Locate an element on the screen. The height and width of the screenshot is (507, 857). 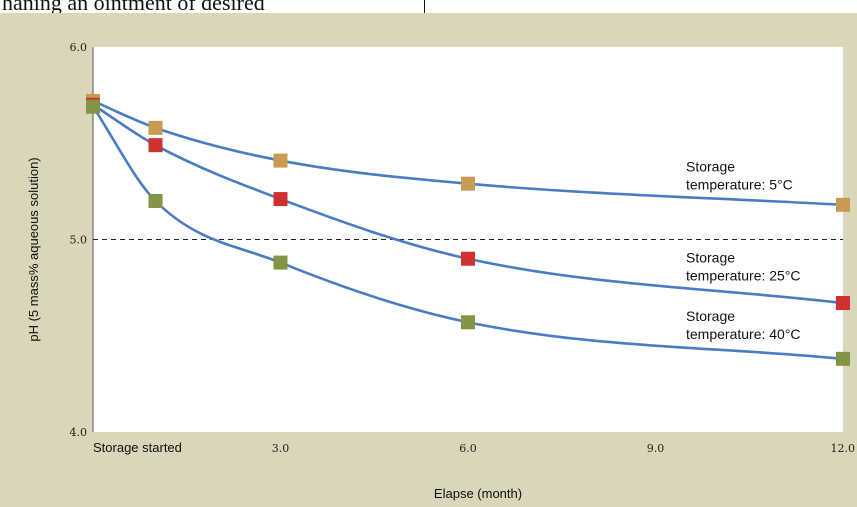
y-tick-label: 4.0 is located at coordinates (79, 432).